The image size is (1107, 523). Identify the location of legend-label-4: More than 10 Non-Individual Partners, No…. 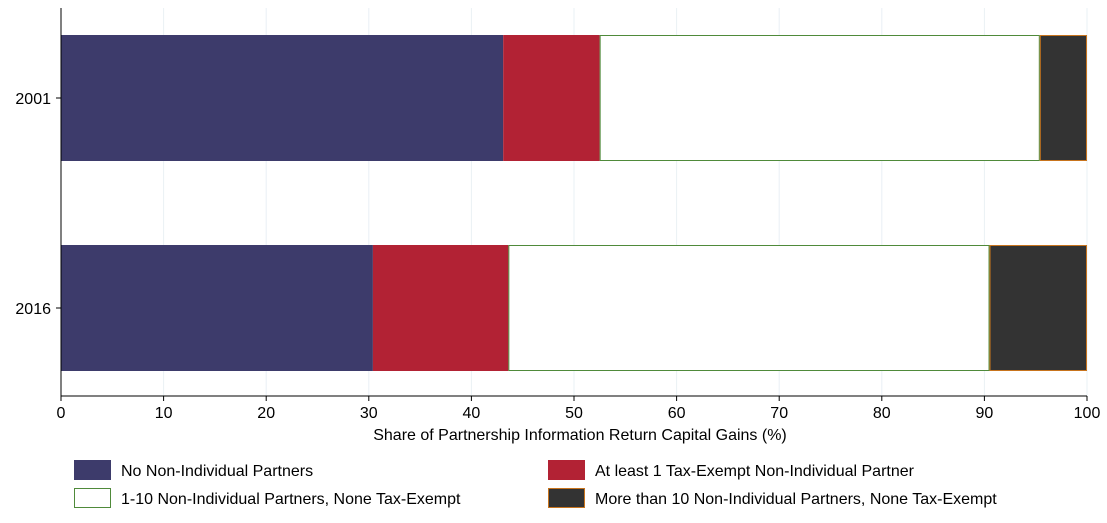
(796, 499).